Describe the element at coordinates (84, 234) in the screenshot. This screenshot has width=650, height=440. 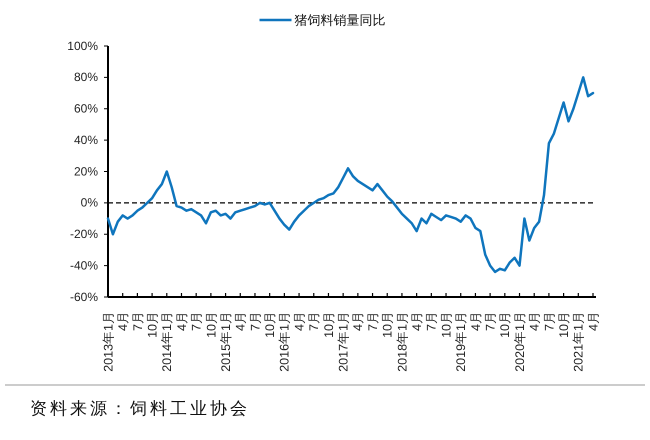
I see `y-tick-label: -20%` at that location.